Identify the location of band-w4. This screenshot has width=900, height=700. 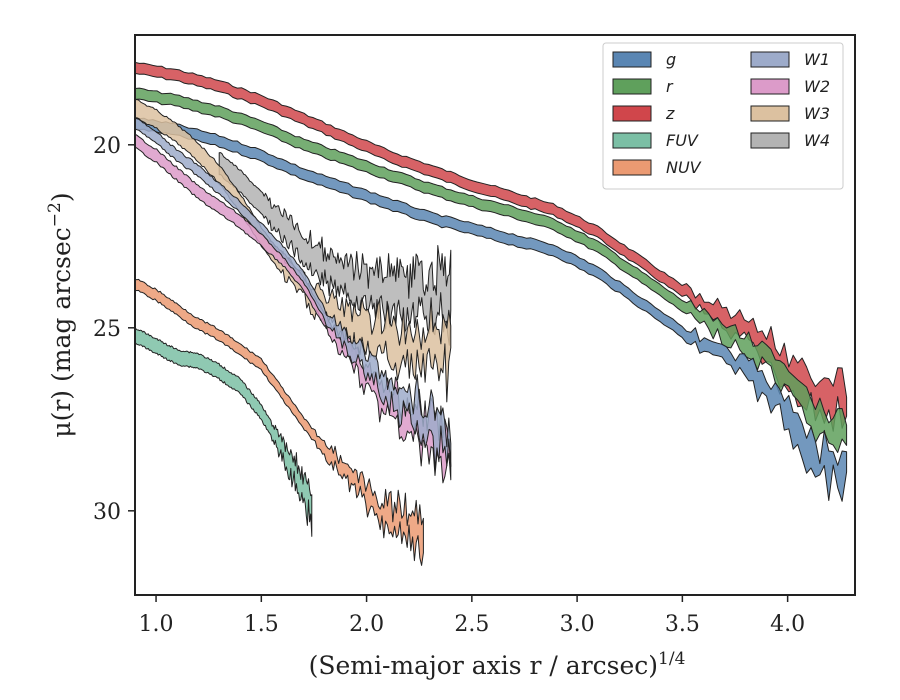
(335, 249).